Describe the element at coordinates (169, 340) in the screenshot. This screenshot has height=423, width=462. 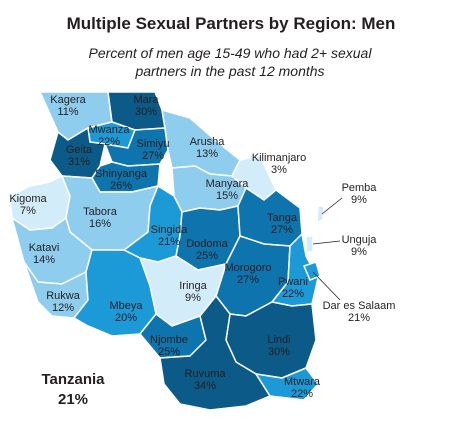
I see `region-name: Njombe` at that location.